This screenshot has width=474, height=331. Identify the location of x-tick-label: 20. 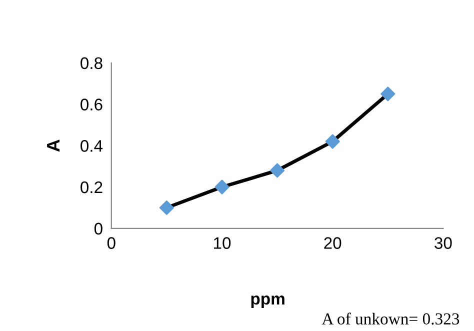
(333, 243).